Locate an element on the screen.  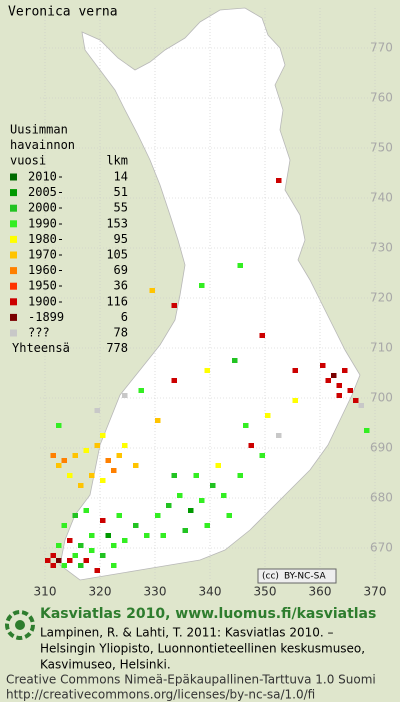
legend-count: 6 is located at coordinates (124, 317).